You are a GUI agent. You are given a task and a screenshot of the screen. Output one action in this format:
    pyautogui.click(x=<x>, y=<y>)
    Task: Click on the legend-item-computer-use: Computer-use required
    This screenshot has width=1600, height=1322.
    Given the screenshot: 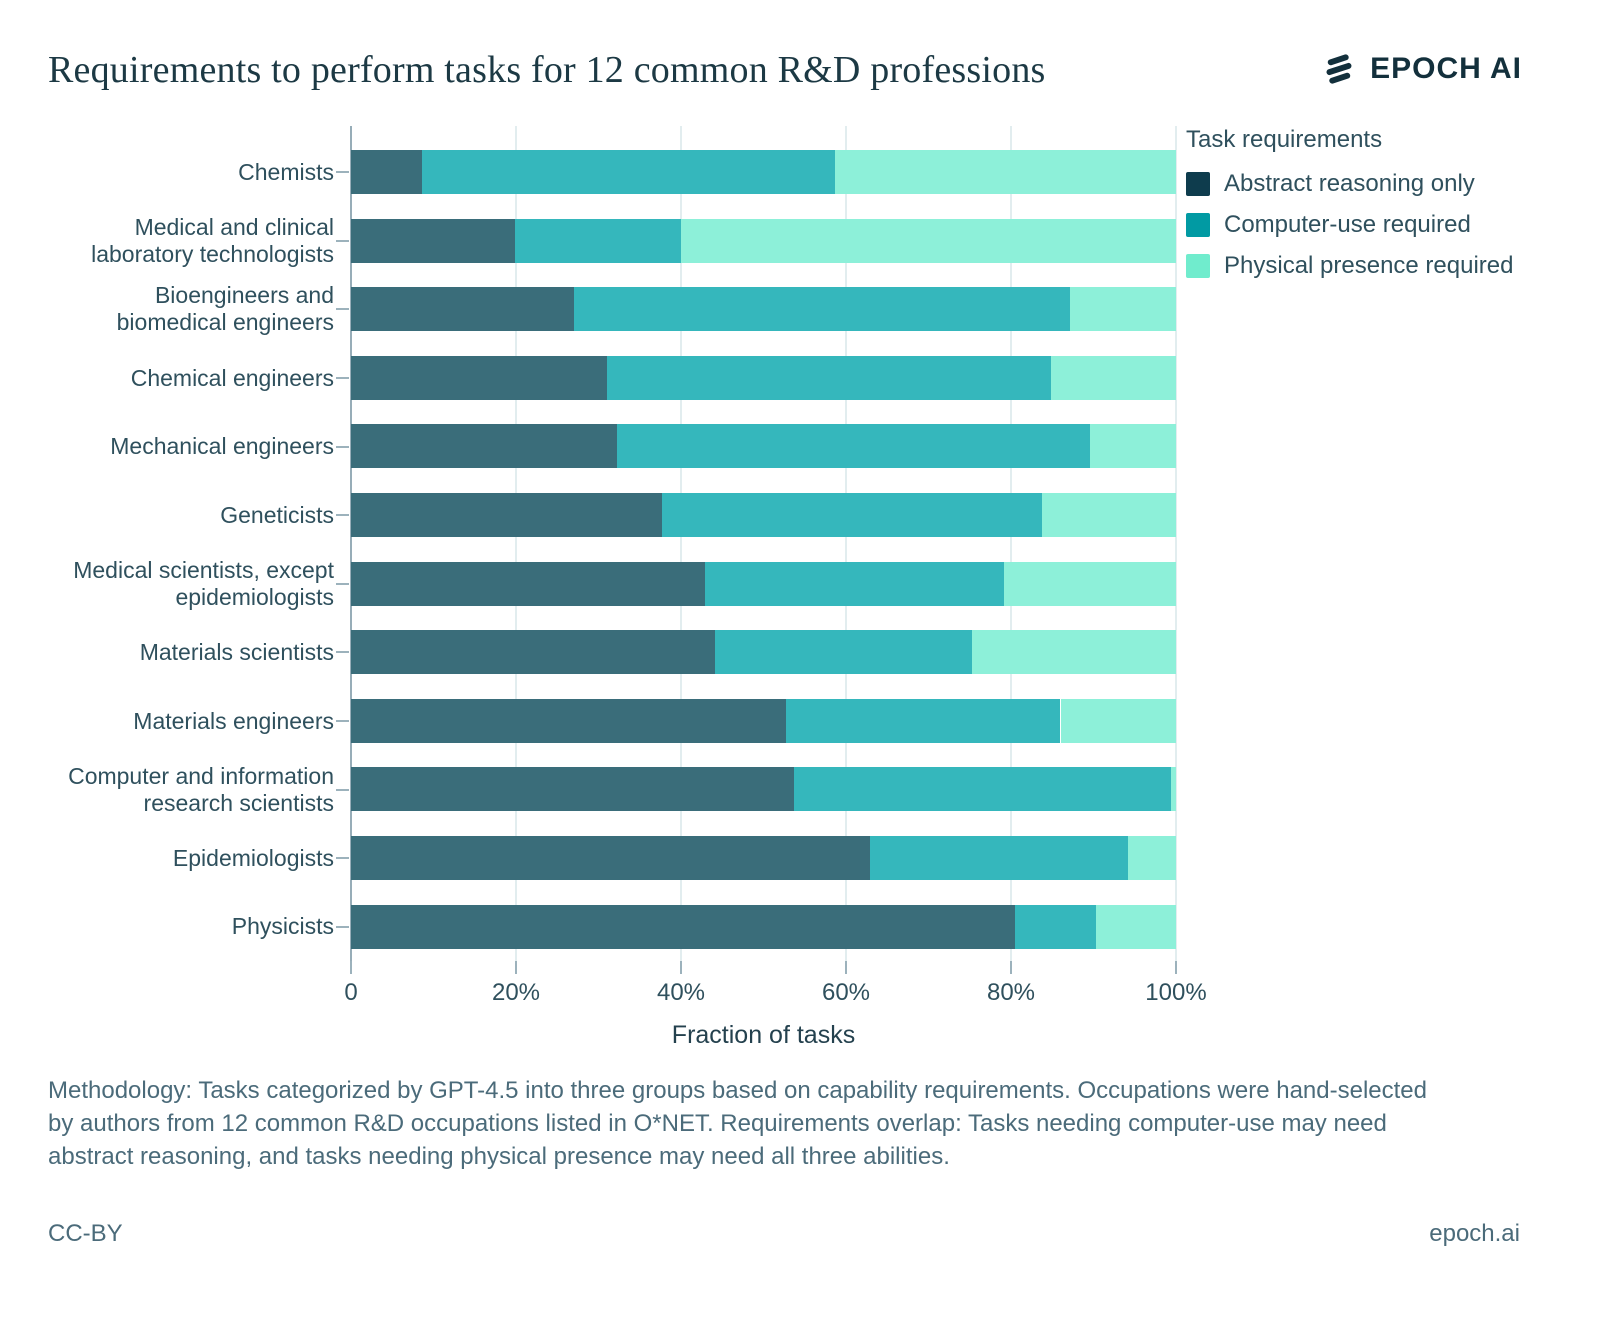 What is the action you would take?
    pyautogui.click(x=1350, y=225)
    